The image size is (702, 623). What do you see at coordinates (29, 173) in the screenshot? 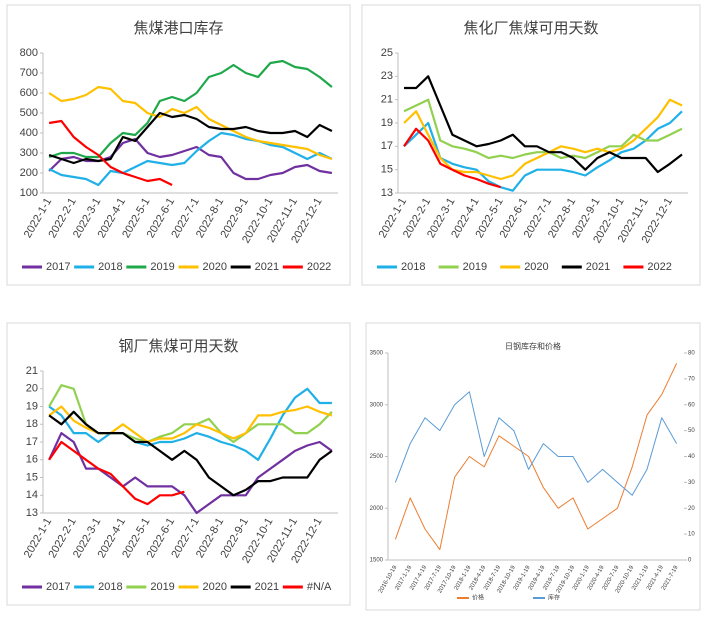
I see `y-tick-label: 200` at bounding box center [29, 173].